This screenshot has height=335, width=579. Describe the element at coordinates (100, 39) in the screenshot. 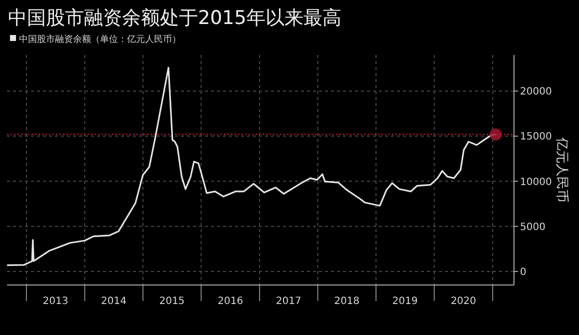

I see `legend-label: 中国股市融资余额（单位：亿元人民币）` at that location.